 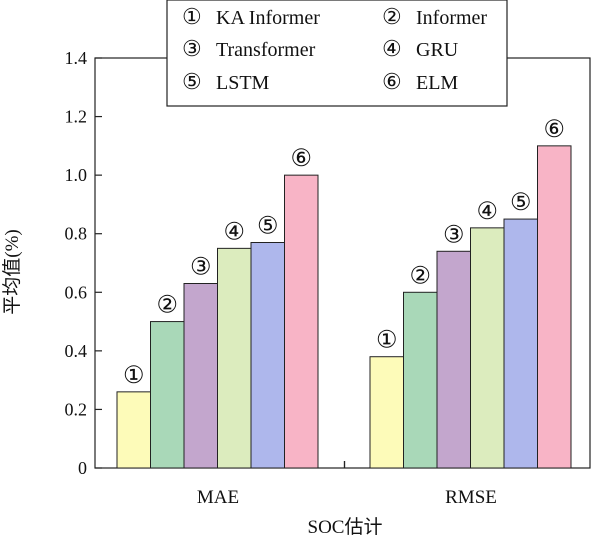 What do you see at coordinates (451, 18) in the screenshot?
I see `legend-entry: Informer` at bounding box center [451, 18].